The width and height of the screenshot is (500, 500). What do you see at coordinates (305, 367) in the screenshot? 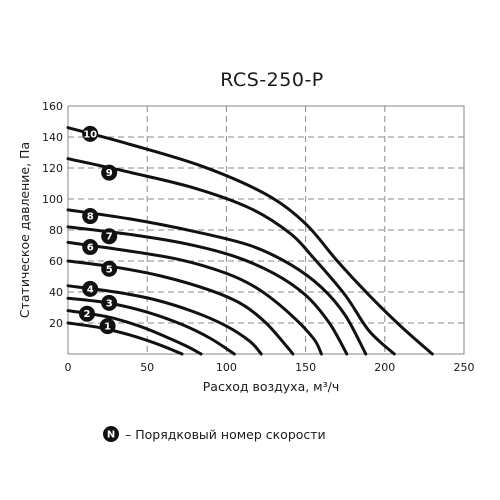
I see `x-tick-label: 150` at bounding box center [305, 367].